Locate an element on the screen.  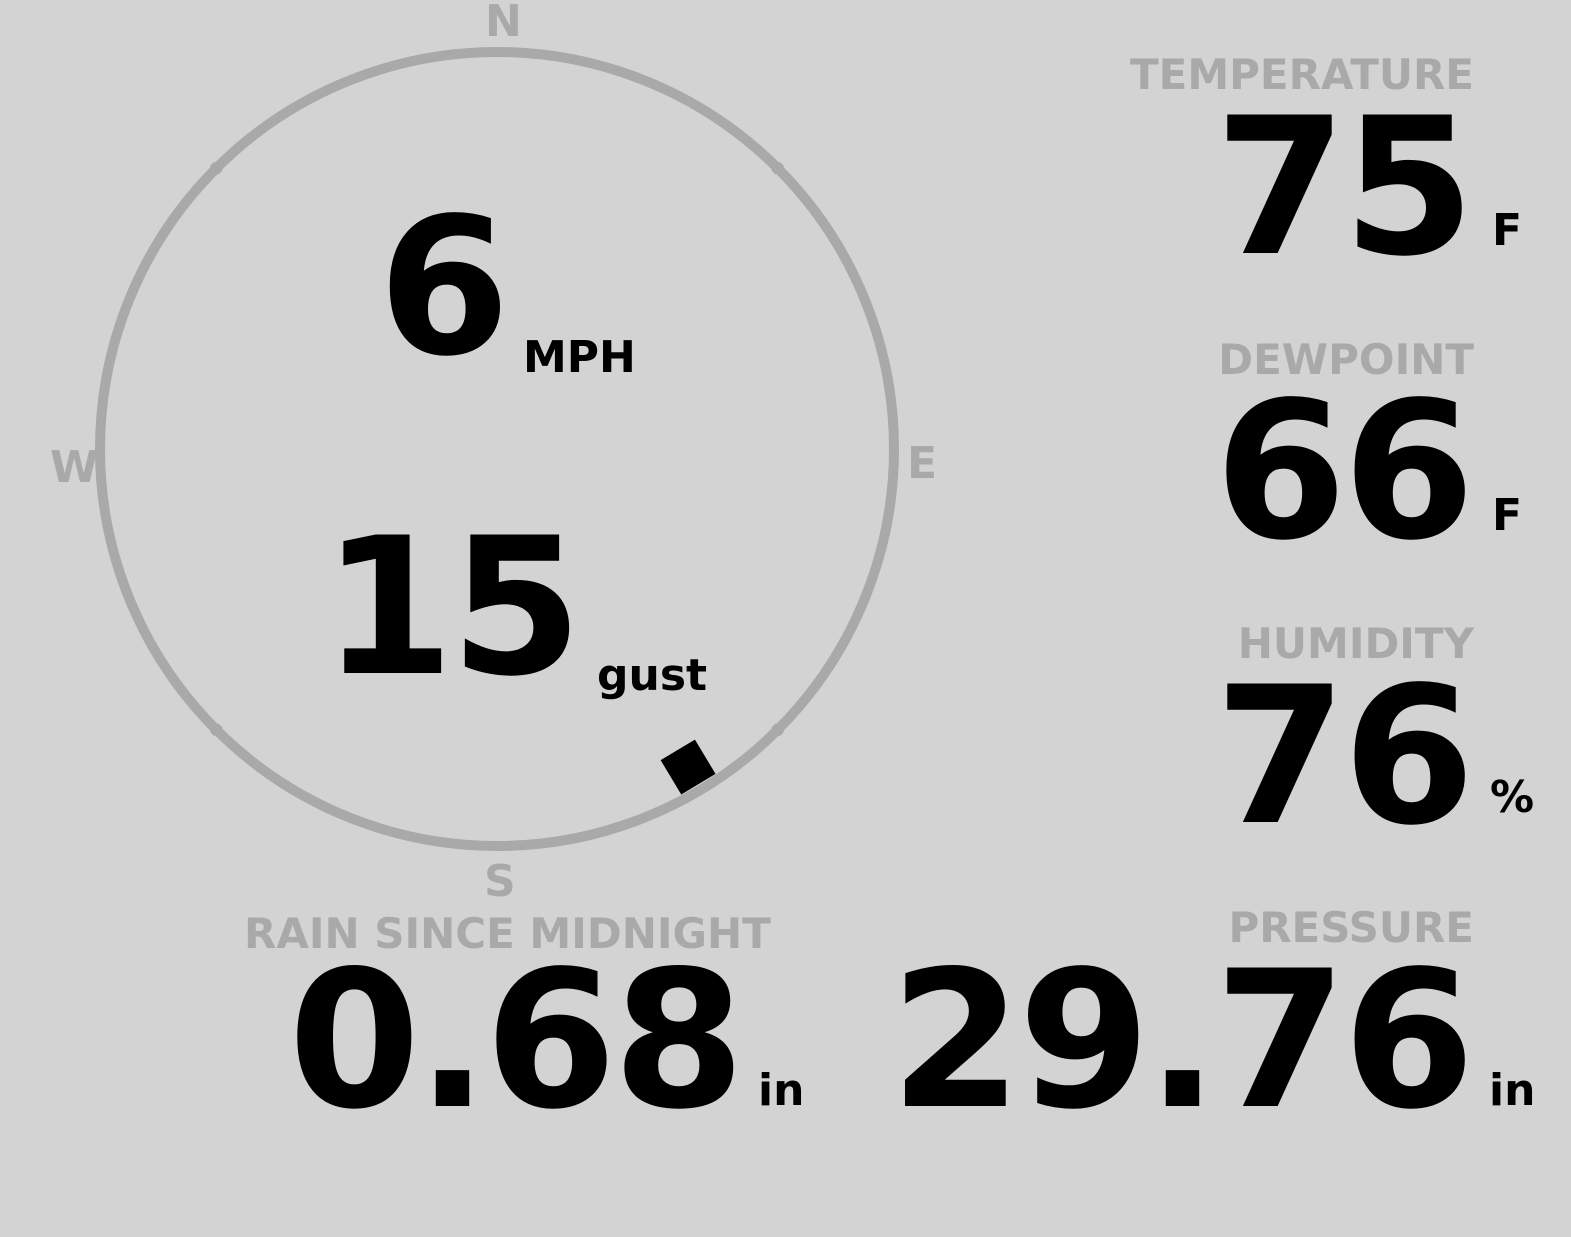
dewpoint-unit: F is located at coordinates (1507, 515).